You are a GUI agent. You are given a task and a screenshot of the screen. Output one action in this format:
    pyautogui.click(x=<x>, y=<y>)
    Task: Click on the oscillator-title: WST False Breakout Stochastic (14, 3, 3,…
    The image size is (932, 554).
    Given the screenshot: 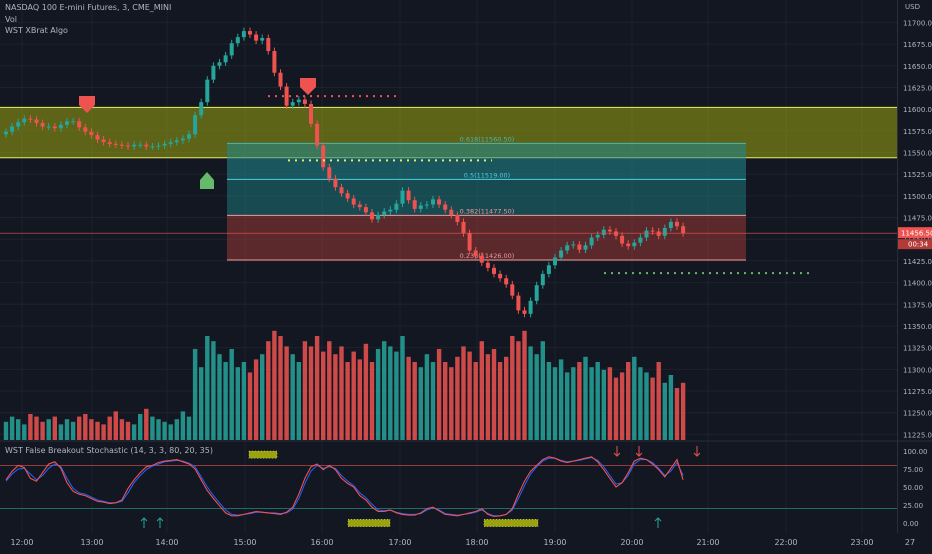 What is the action you would take?
    pyautogui.click(x=109, y=450)
    